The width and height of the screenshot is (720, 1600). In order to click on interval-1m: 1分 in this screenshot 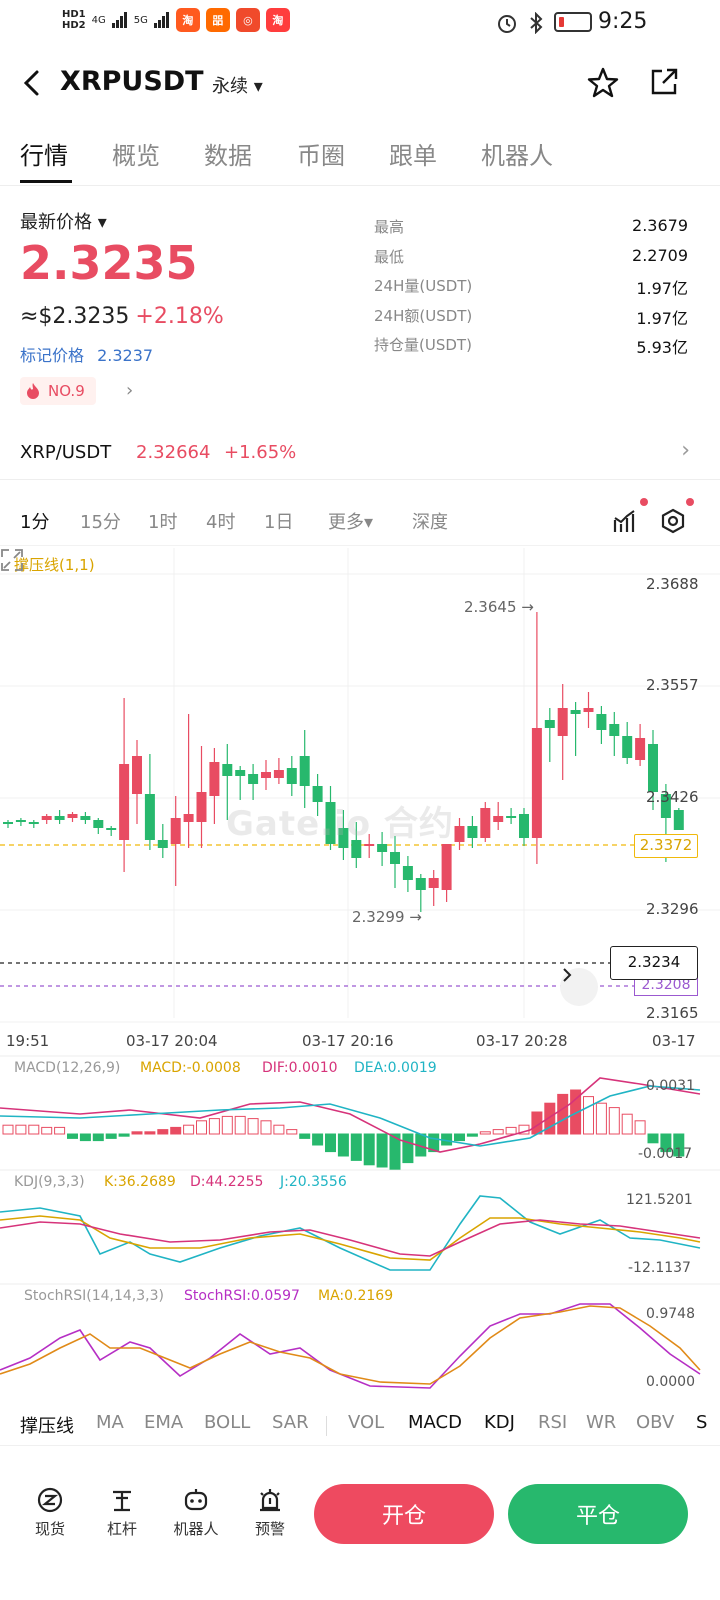, I will do `click(35, 522)`.